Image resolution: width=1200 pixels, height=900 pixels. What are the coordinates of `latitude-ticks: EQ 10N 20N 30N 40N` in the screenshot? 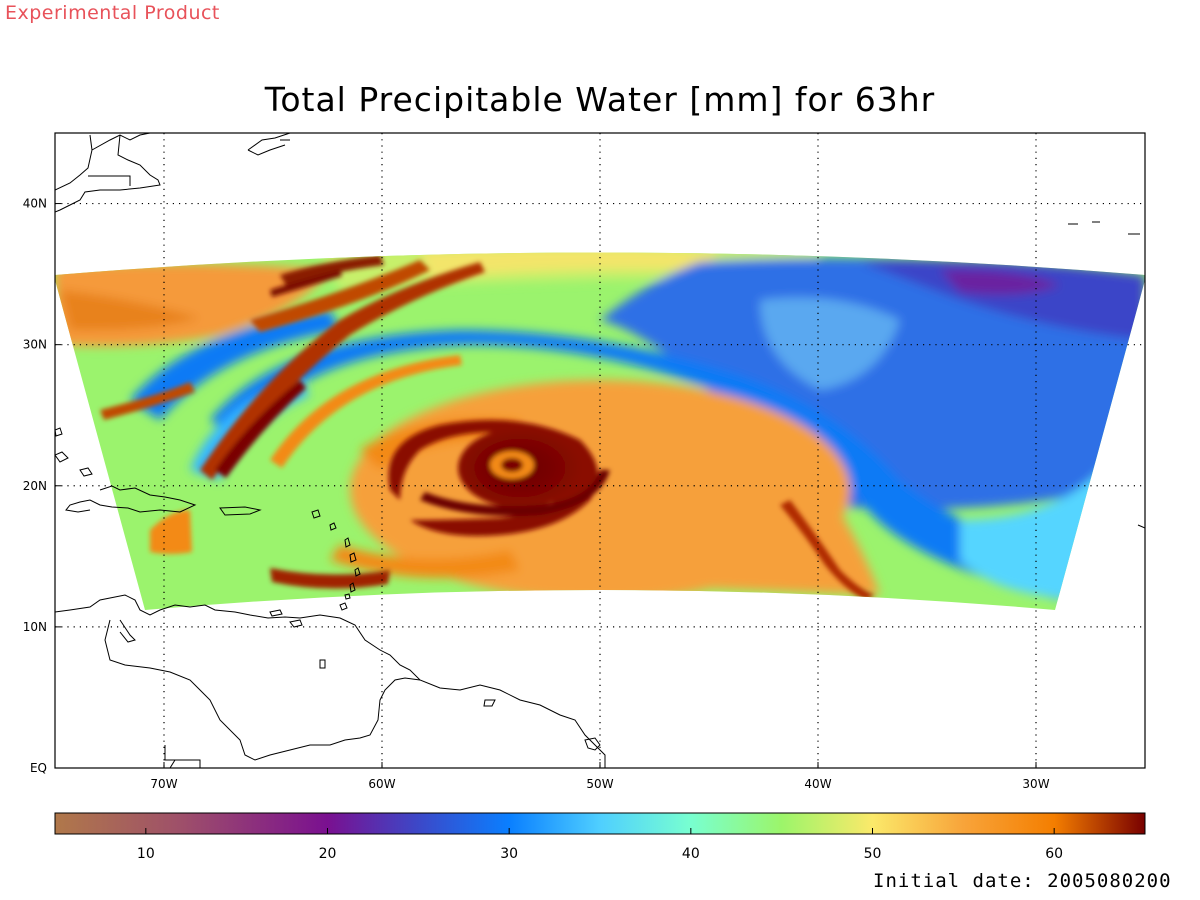 It's located at (42, 486).